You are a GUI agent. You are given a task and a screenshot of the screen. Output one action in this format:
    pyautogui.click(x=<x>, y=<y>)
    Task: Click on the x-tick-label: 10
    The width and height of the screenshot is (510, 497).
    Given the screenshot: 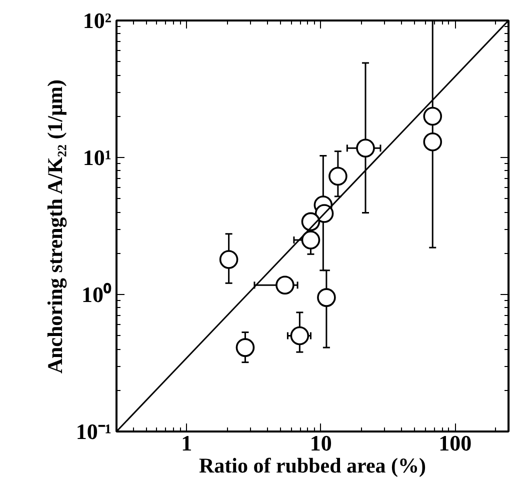 What is the action you would take?
    pyautogui.click(x=321, y=443)
    